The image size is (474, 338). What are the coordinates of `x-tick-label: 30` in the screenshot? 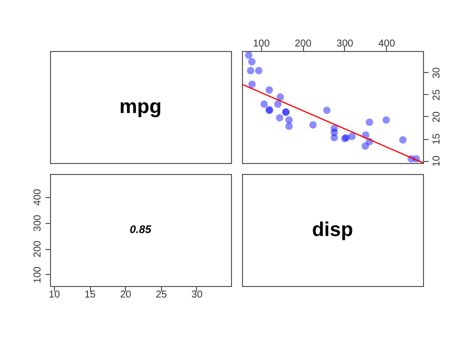 It's located at (197, 295).